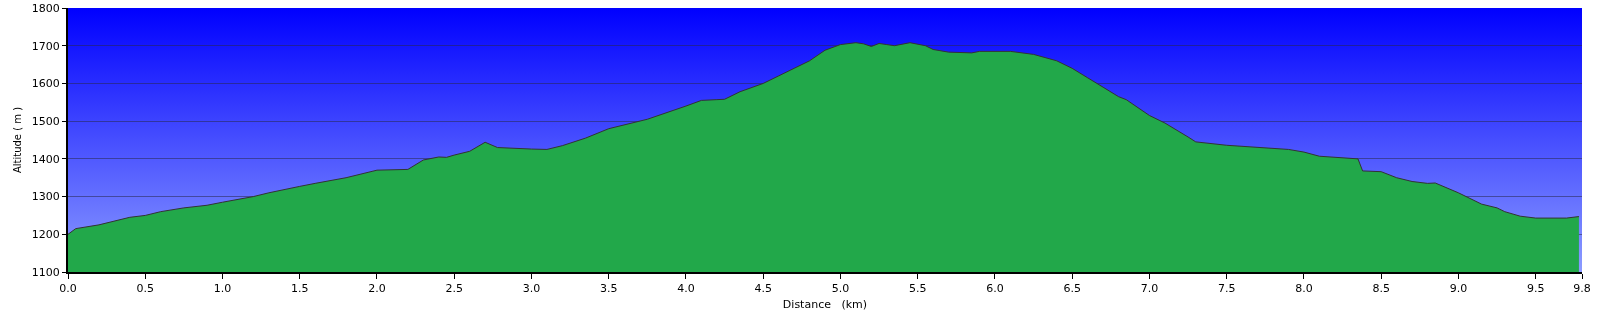 The image size is (1600, 323). I want to click on x-tick-label: 5.0, so click(840, 289).